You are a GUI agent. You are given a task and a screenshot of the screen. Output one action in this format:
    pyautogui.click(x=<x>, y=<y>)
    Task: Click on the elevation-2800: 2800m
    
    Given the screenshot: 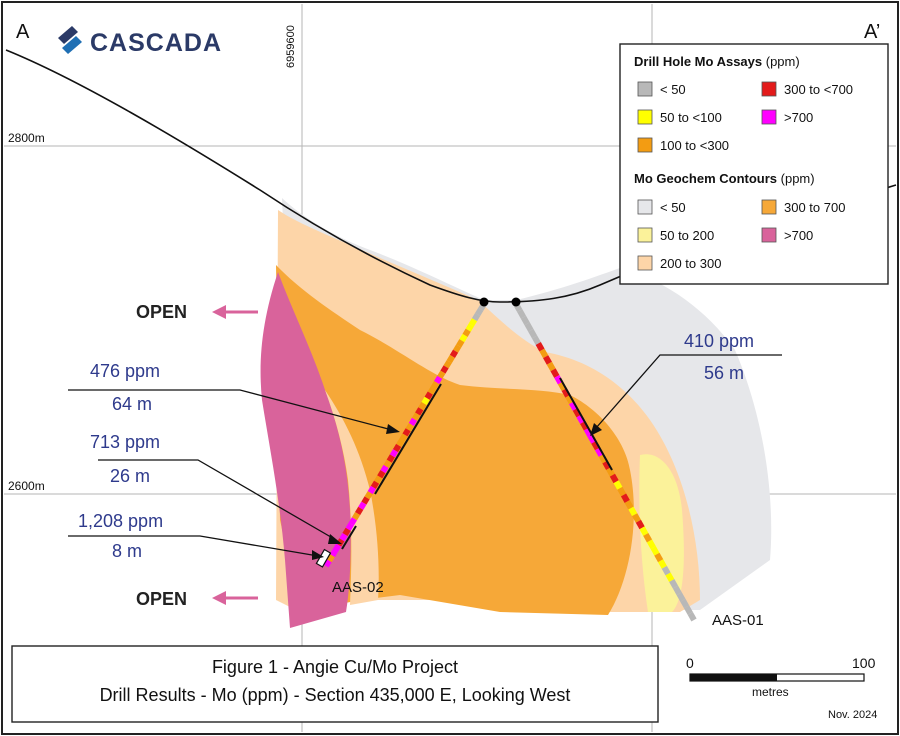 What is the action you would take?
    pyautogui.click(x=26, y=138)
    